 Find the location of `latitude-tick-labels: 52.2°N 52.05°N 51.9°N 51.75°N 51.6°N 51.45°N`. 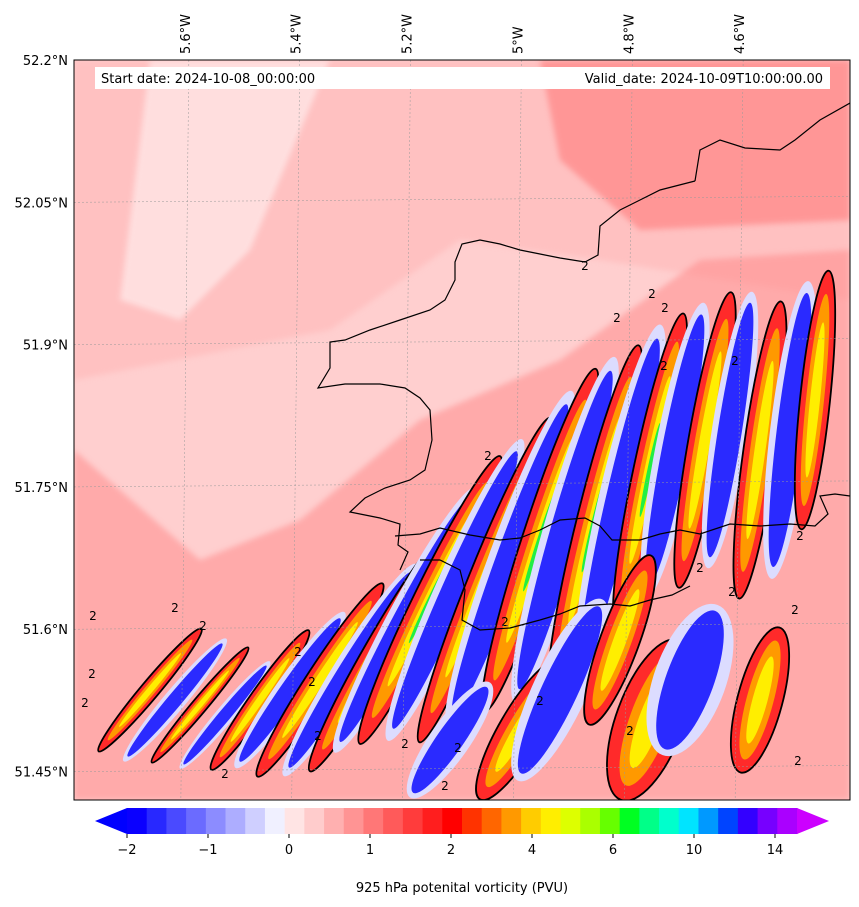

latitude-tick-labels: 52.2°N 52.05°N 51.9°N 51.75°N 51.6°N 51.45°N is located at coordinates (41, 417).